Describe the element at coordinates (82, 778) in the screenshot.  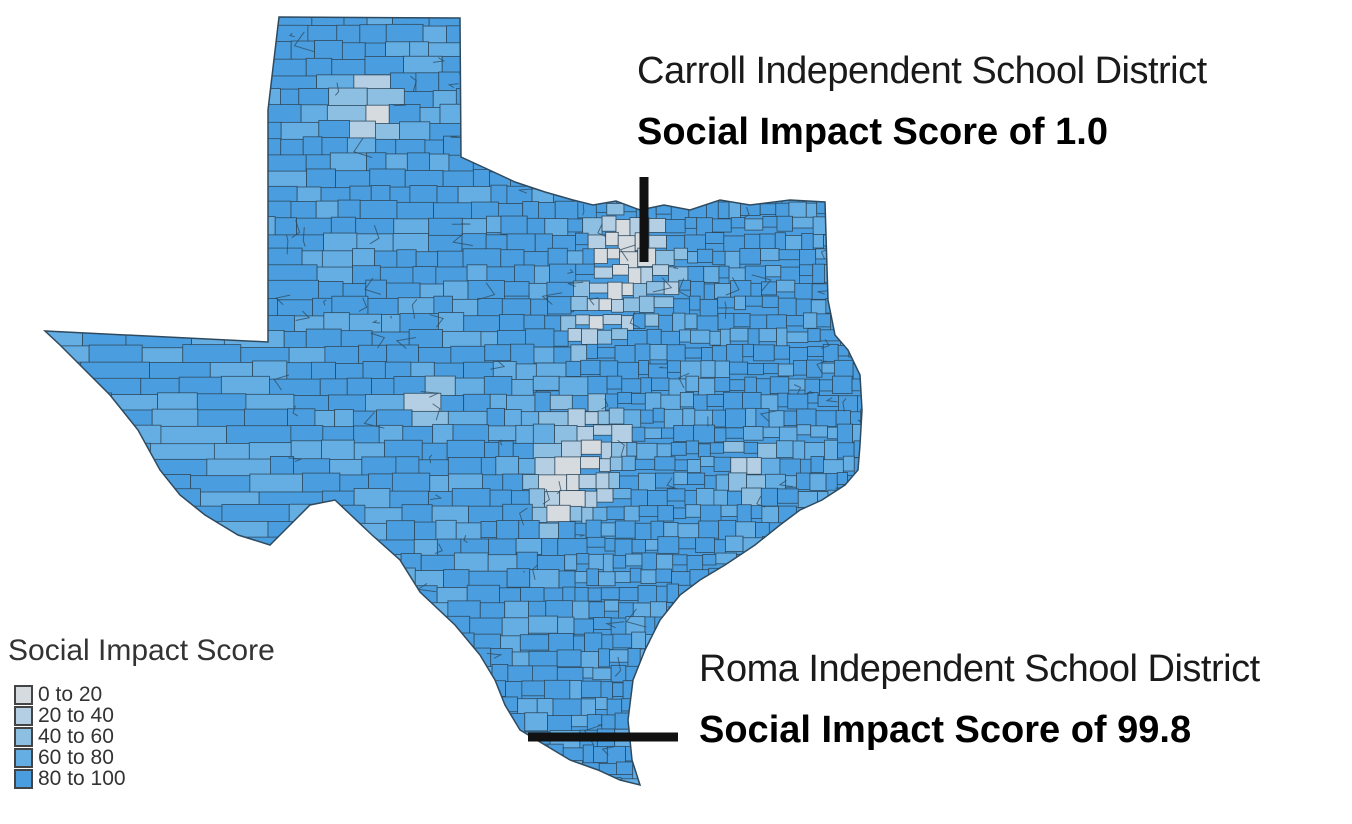
I see `legend-label: 80 to 100` at that location.